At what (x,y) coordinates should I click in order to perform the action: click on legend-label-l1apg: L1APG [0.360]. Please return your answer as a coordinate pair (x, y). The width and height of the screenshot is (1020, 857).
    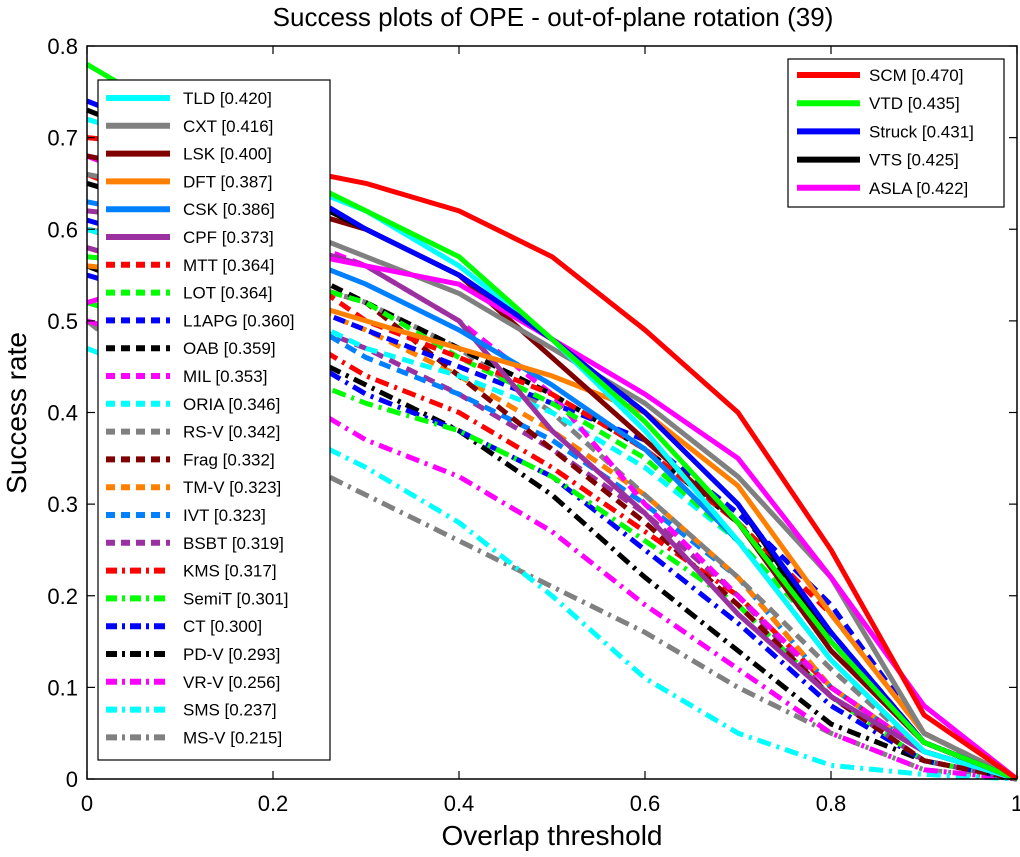
    Looking at the image, I should click on (239, 320).